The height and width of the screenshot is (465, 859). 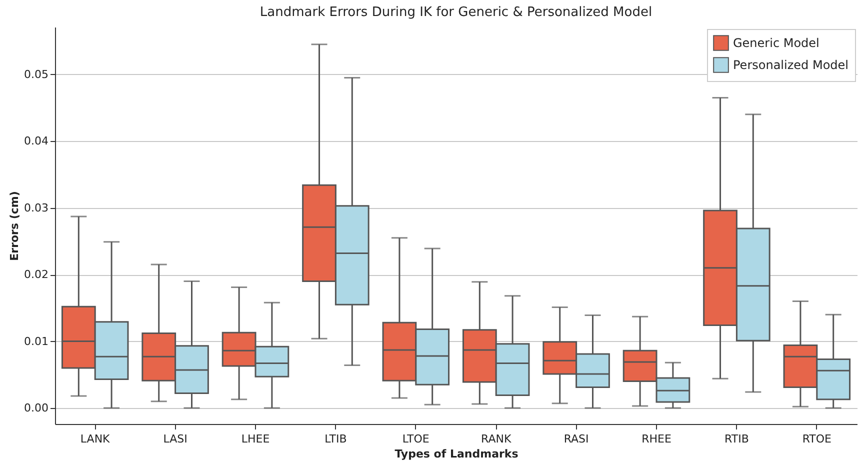 I want to click on x-tick-label: RASI, so click(x=576, y=439).